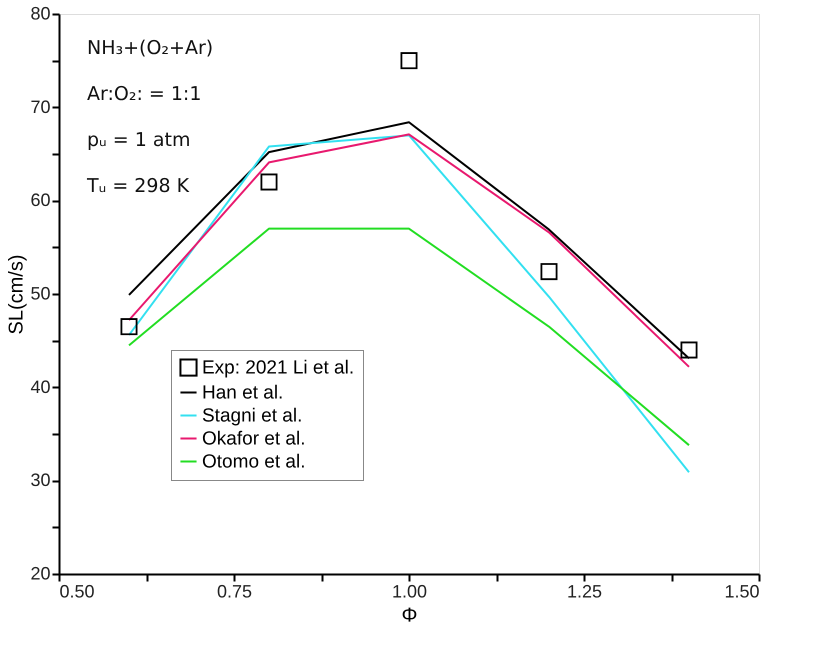 This screenshot has width=819, height=651. What do you see at coordinates (40, 480) in the screenshot?
I see `y-tick-label: 30` at bounding box center [40, 480].